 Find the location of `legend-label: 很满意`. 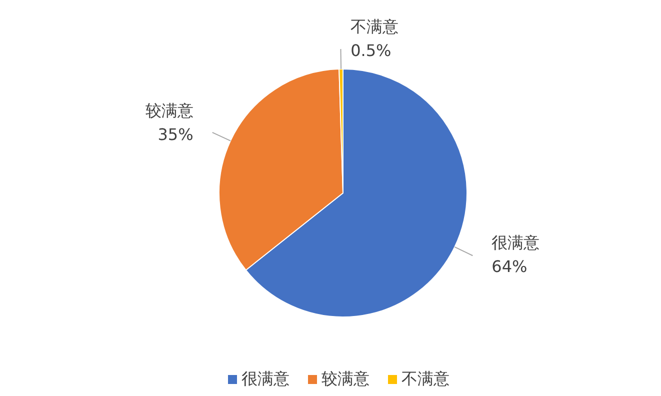

legend-label: 很满意 is located at coordinates (266, 379).